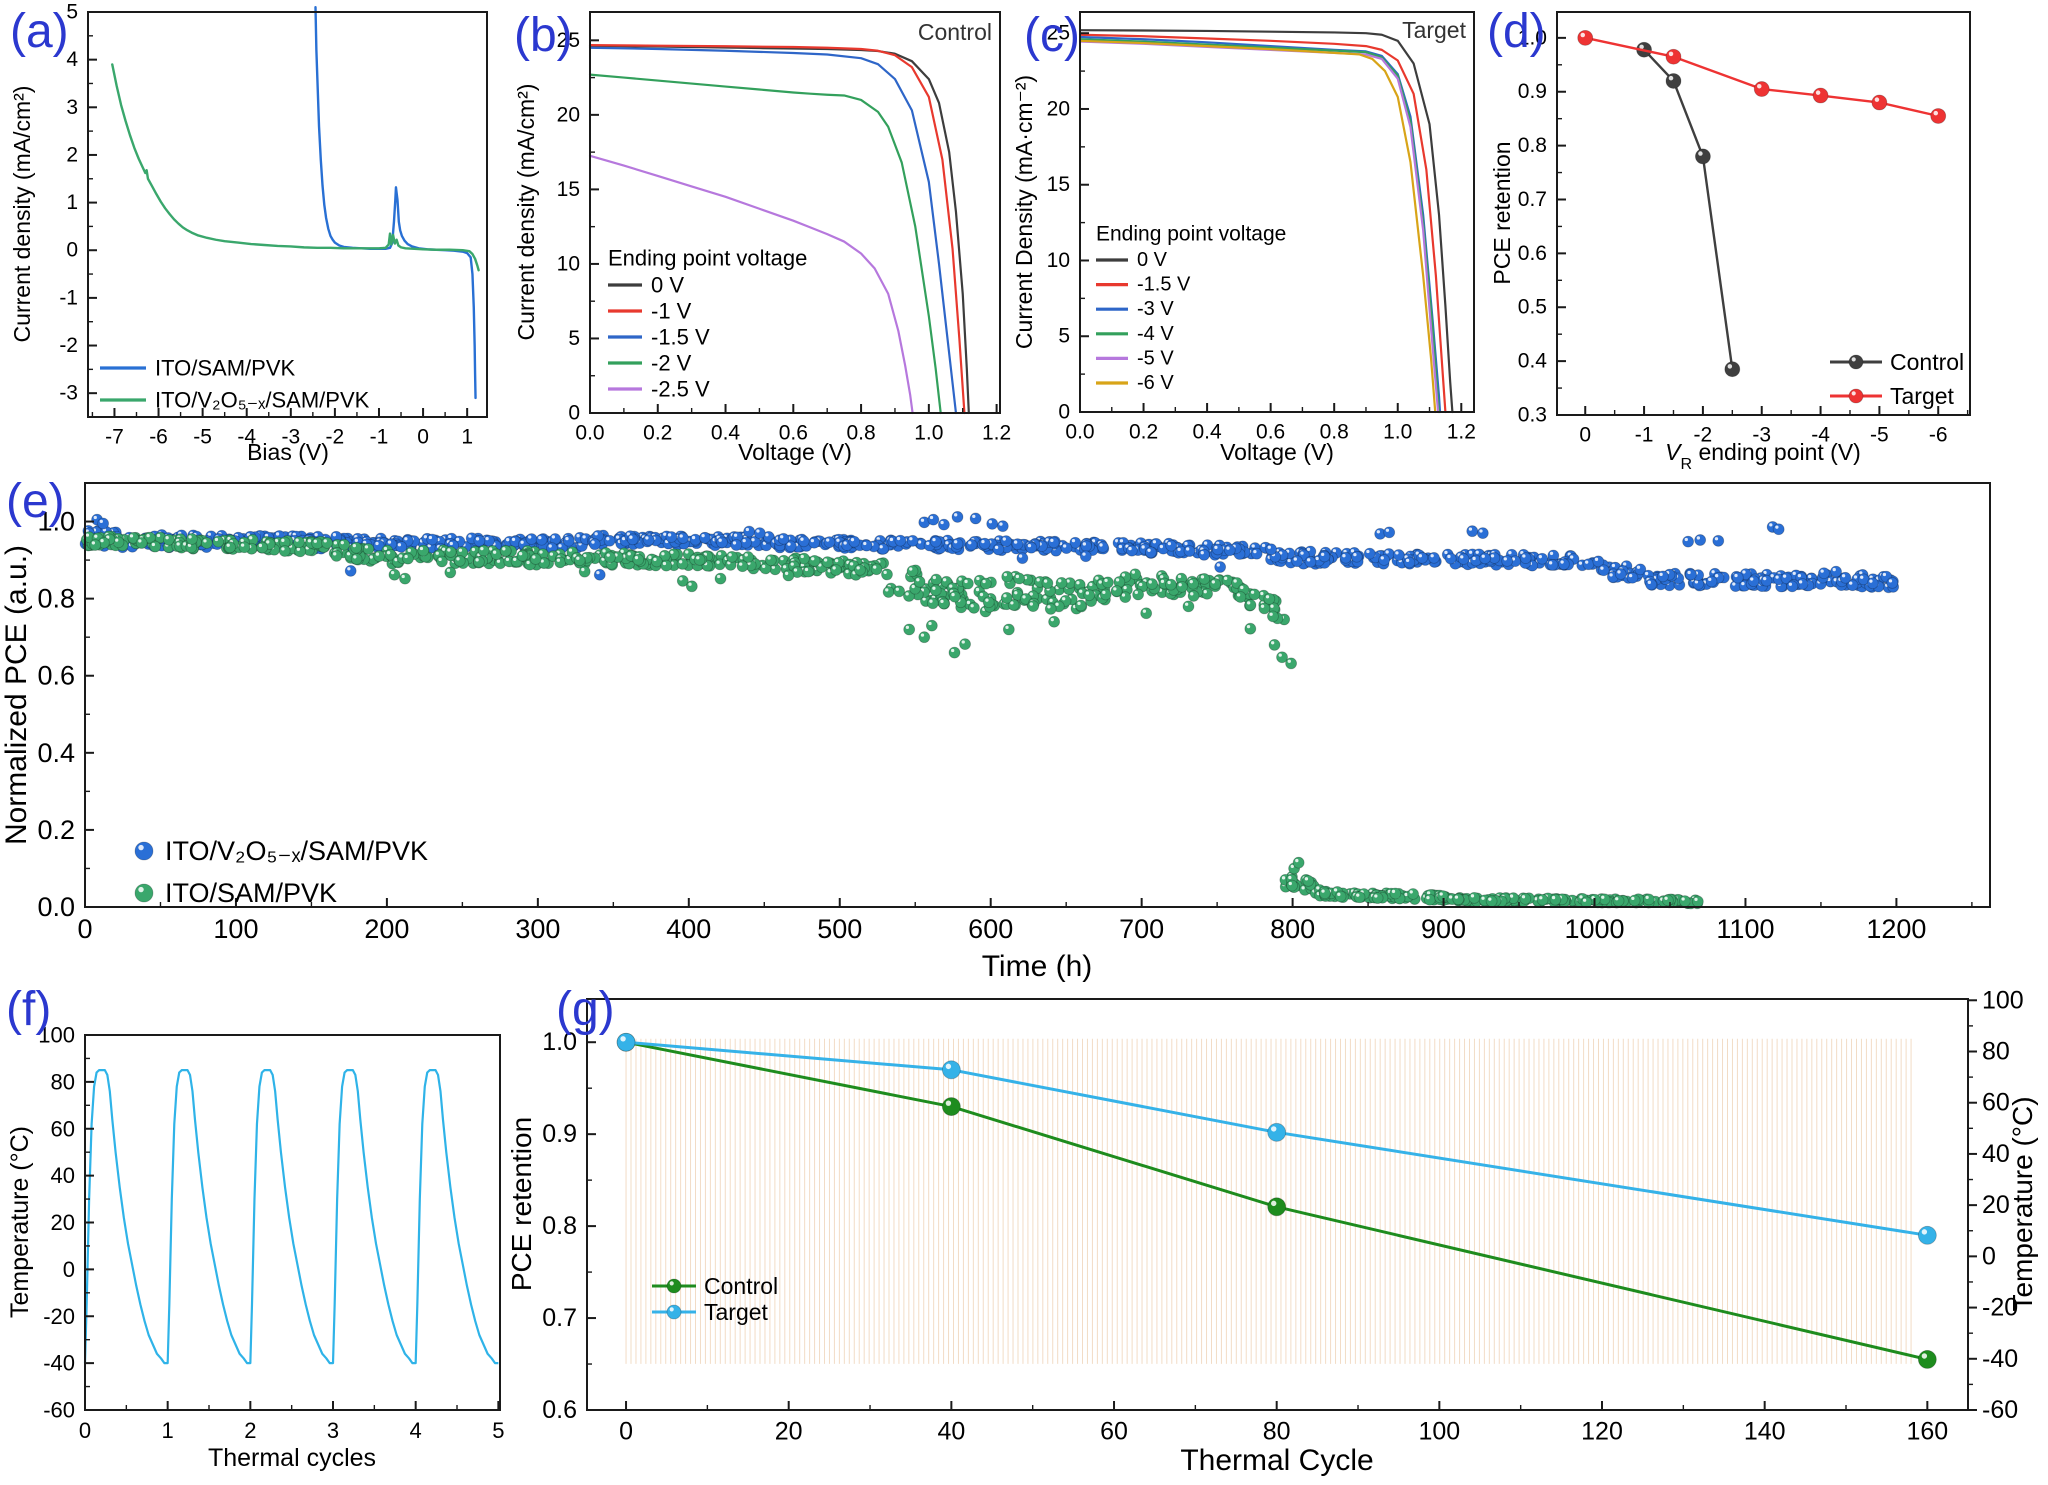 The height and width of the screenshot is (1485, 2048). I want to click on svg-text: 120, so click(1602, 1432).